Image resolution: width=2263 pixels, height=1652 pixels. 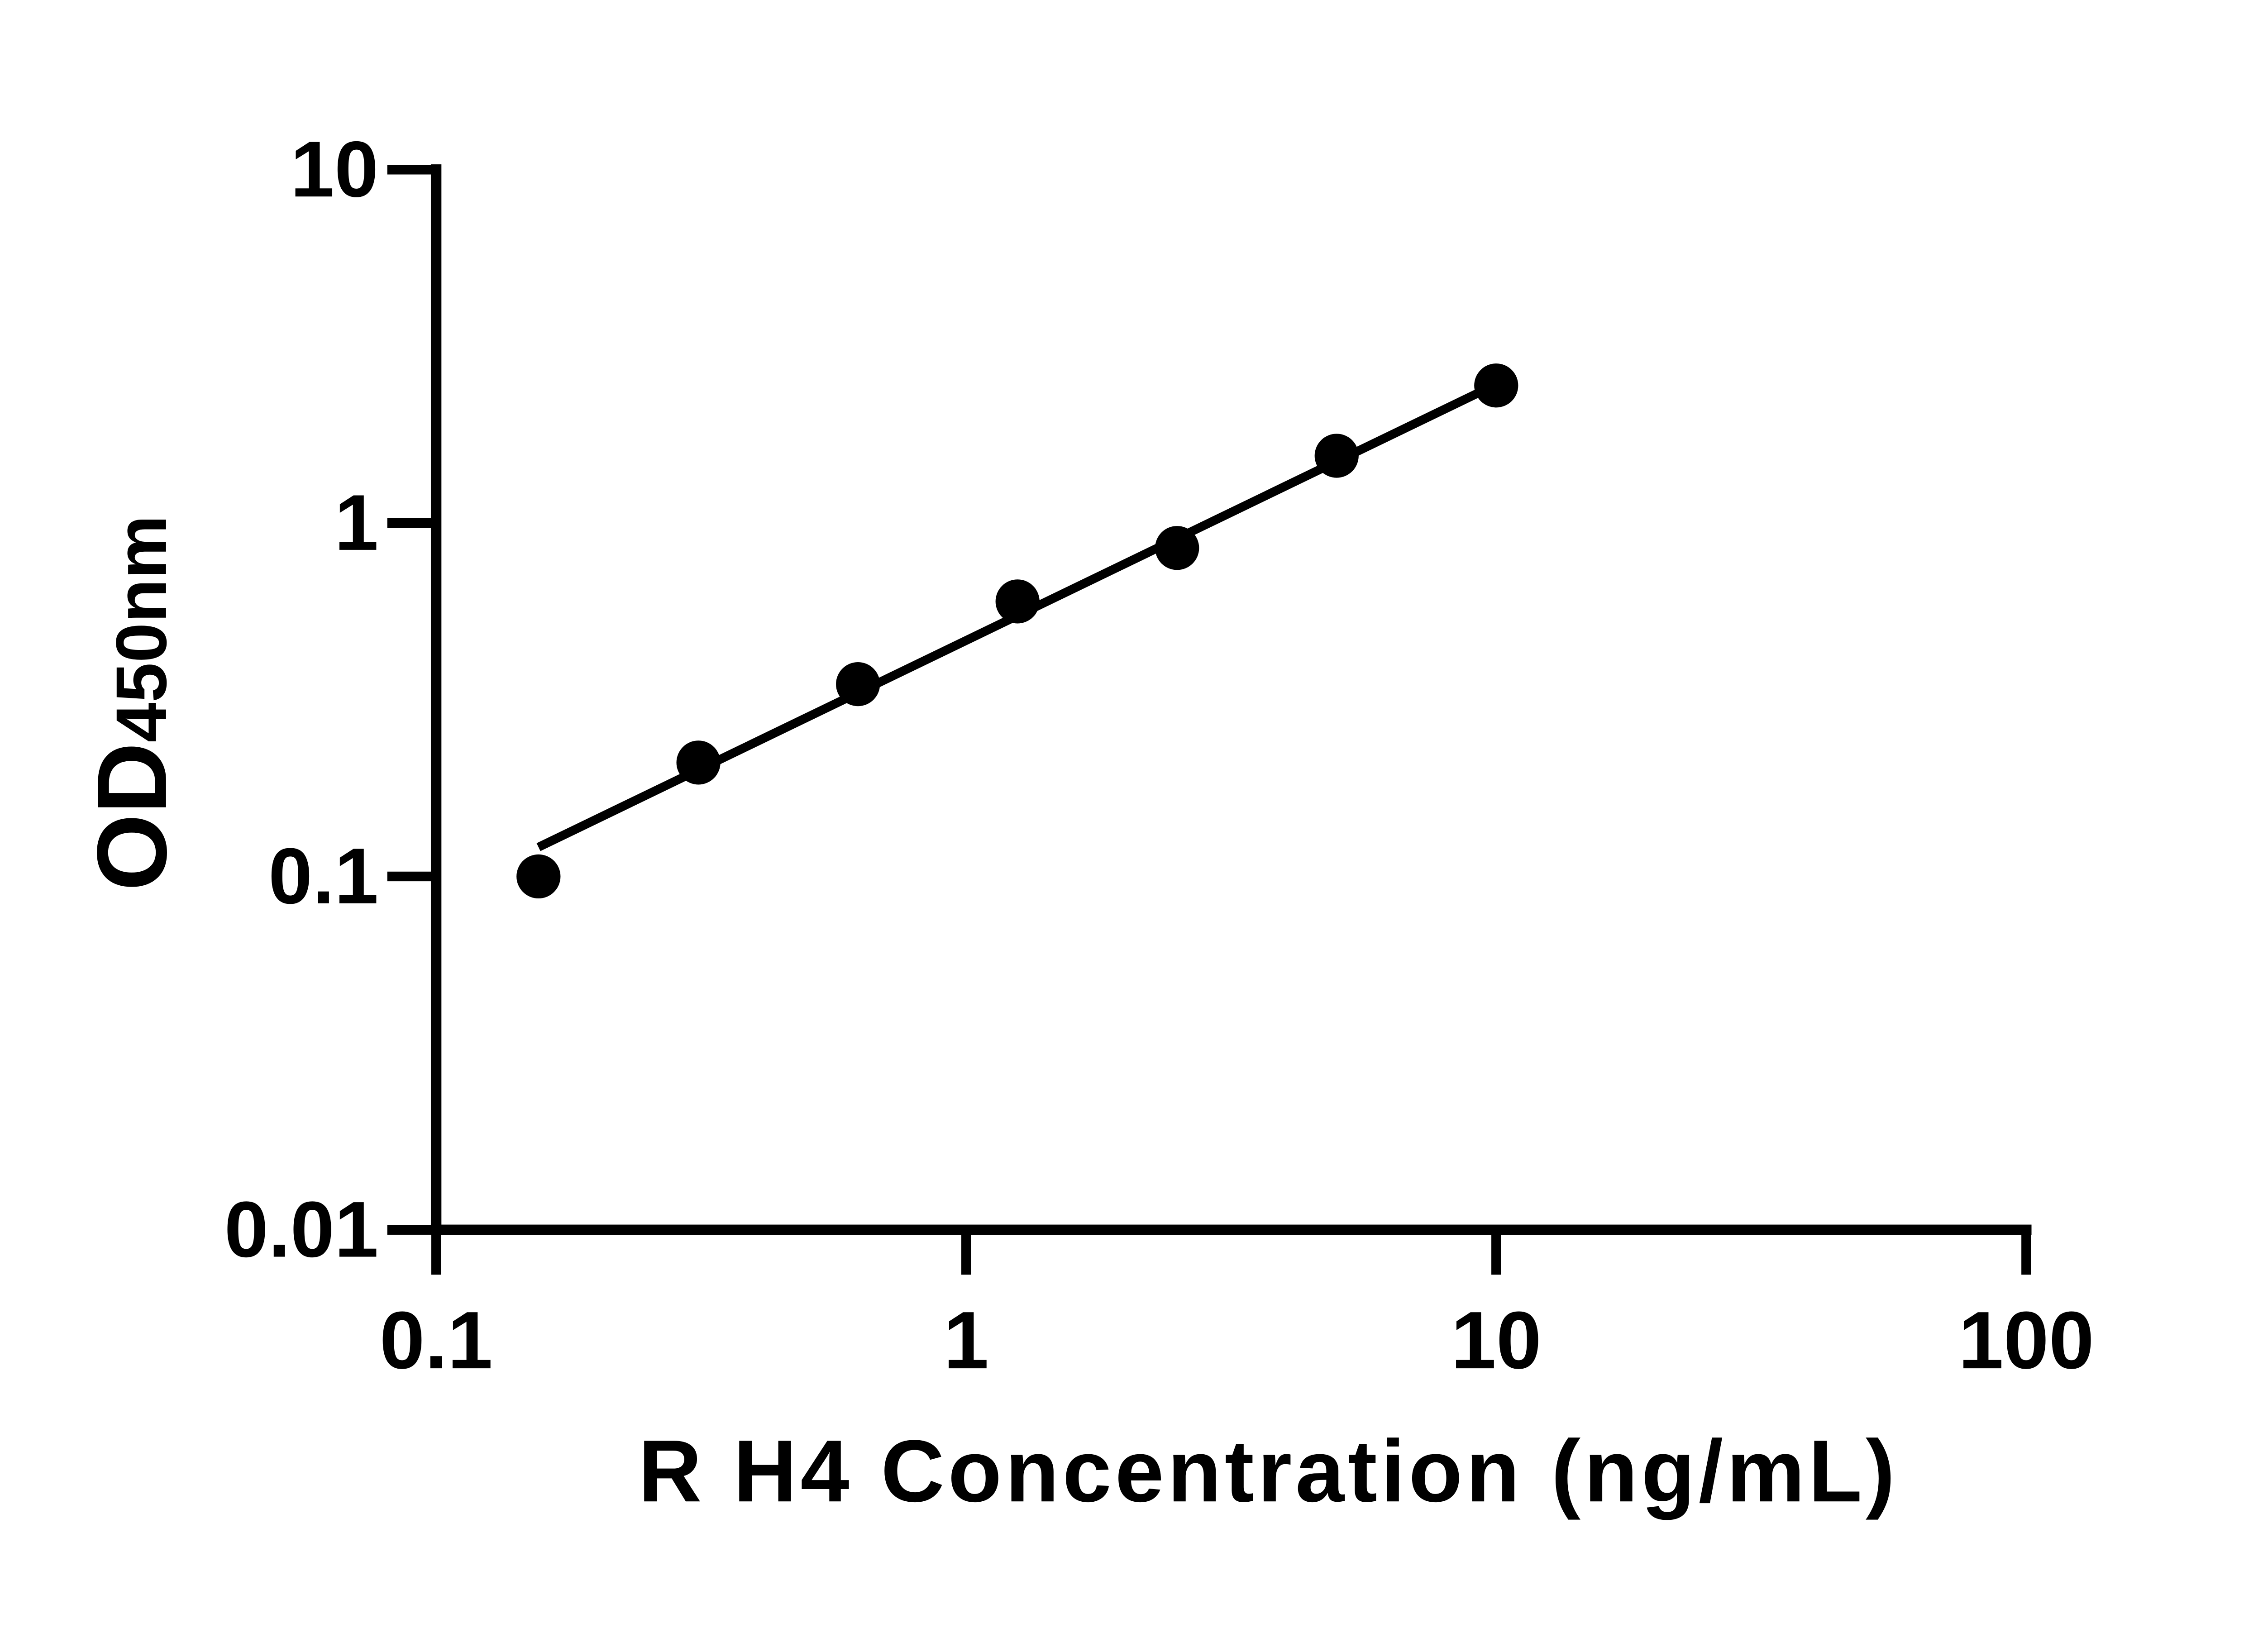 I want to click on y-axis-title-subscript: 450nm, so click(x=141, y=628).